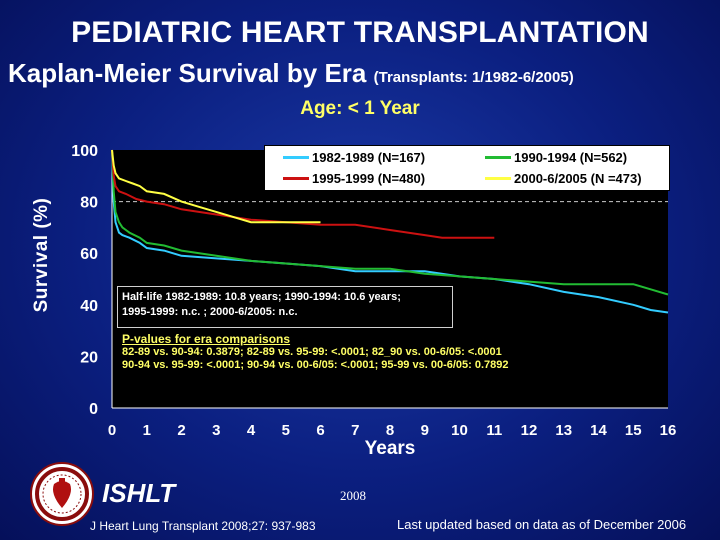 This screenshot has height=540, width=720. What do you see at coordinates (598, 430) in the screenshot?
I see `x-tick-label: 14` at bounding box center [598, 430].